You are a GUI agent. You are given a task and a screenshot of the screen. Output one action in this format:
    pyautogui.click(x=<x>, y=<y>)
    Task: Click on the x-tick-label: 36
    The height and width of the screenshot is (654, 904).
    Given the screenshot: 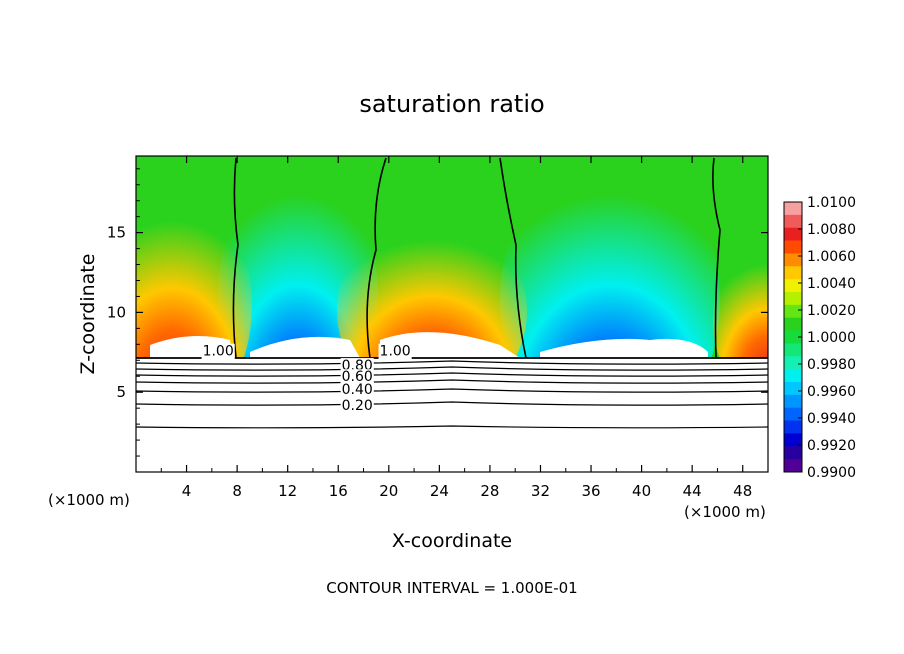 What is the action you would take?
    pyautogui.click(x=590, y=491)
    